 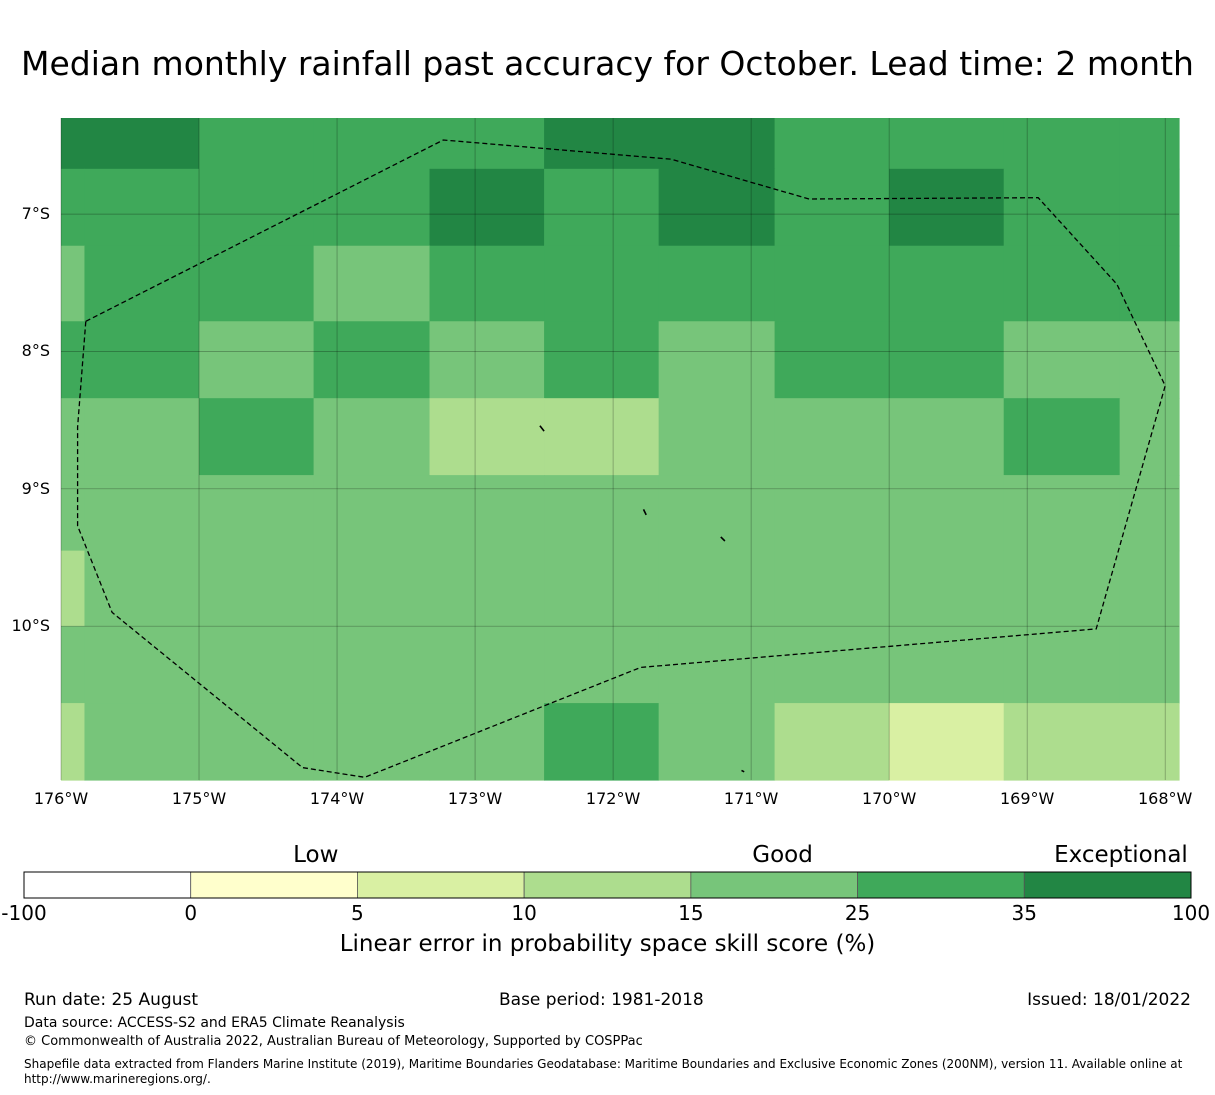 I want to click on colorbar-frame, so click(x=607, y=885).